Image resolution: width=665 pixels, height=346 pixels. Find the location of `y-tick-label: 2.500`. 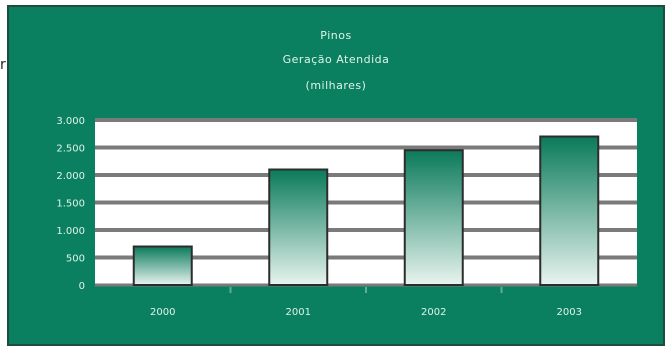

y-tick-label: 2.500 is located at coordinates (70, 149).